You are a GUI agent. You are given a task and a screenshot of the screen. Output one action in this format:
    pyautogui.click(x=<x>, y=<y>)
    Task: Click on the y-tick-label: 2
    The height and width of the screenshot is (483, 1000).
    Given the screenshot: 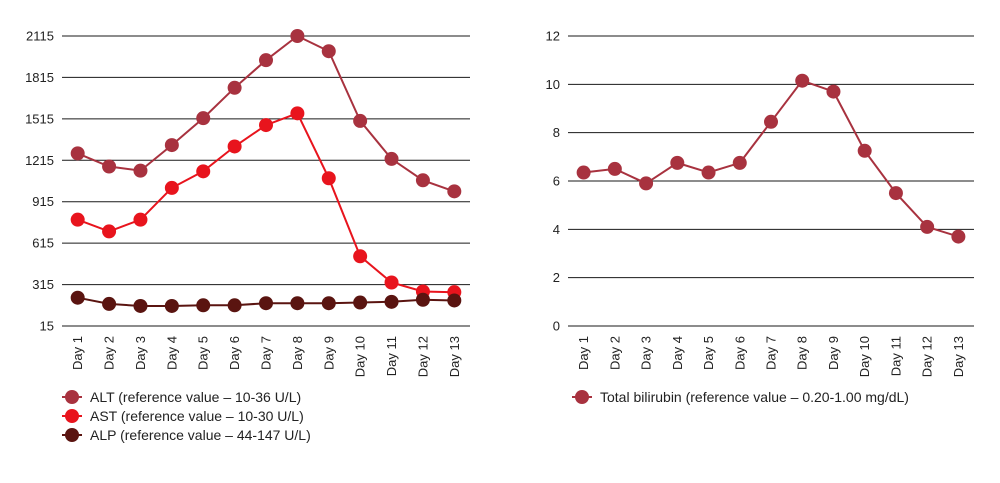 What is the action you would take?
    pyautogui.click(x=556, y=277)
    